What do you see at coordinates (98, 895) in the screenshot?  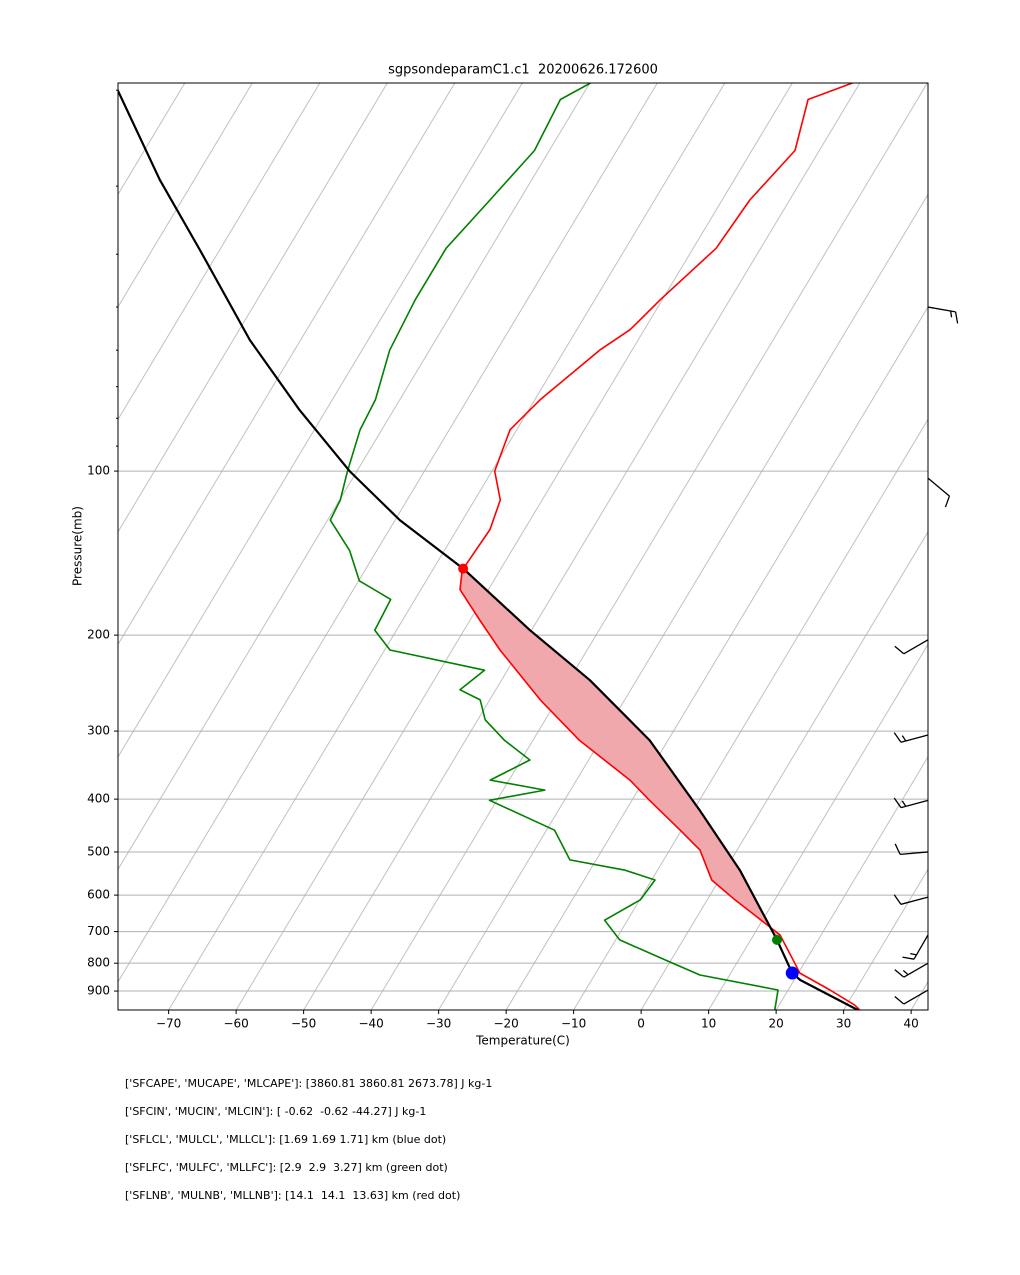 I see `y-tick-label: 600` at bounding box center [98, 895].